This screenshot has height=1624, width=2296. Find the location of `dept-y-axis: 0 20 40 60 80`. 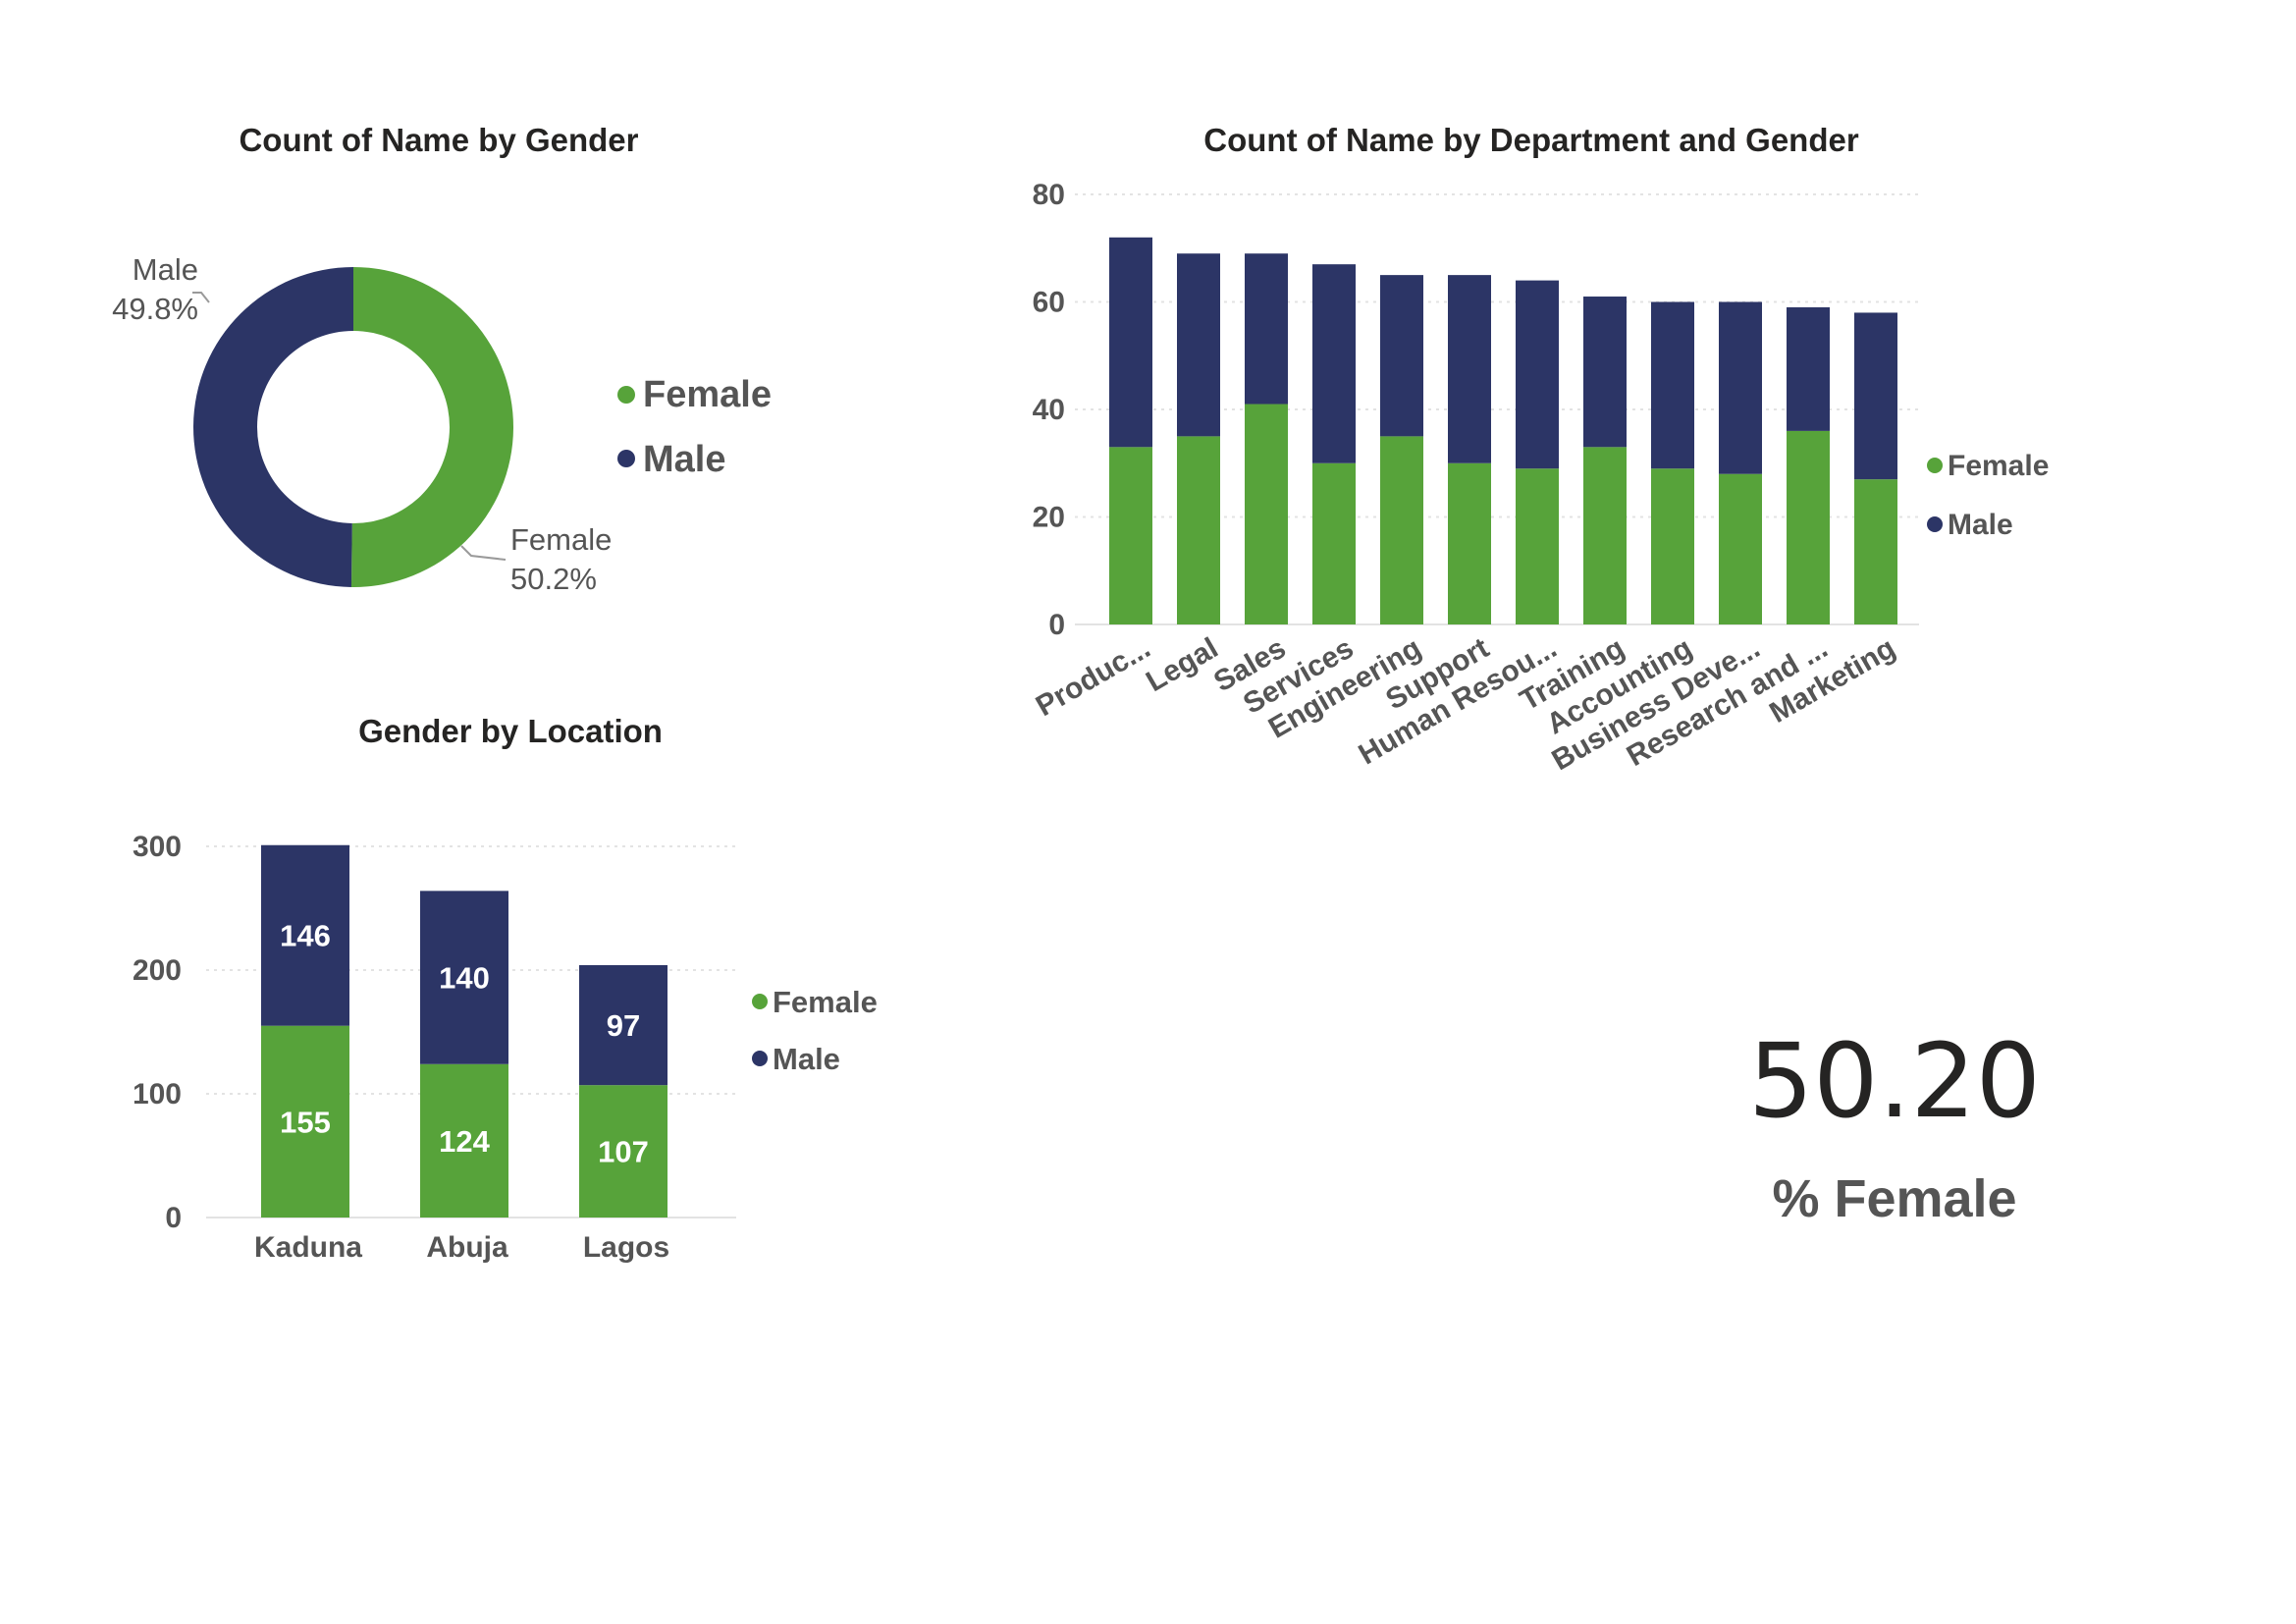

dept-y-axis: 0 20 40 60 80 is located at coordinates (1049, 410).